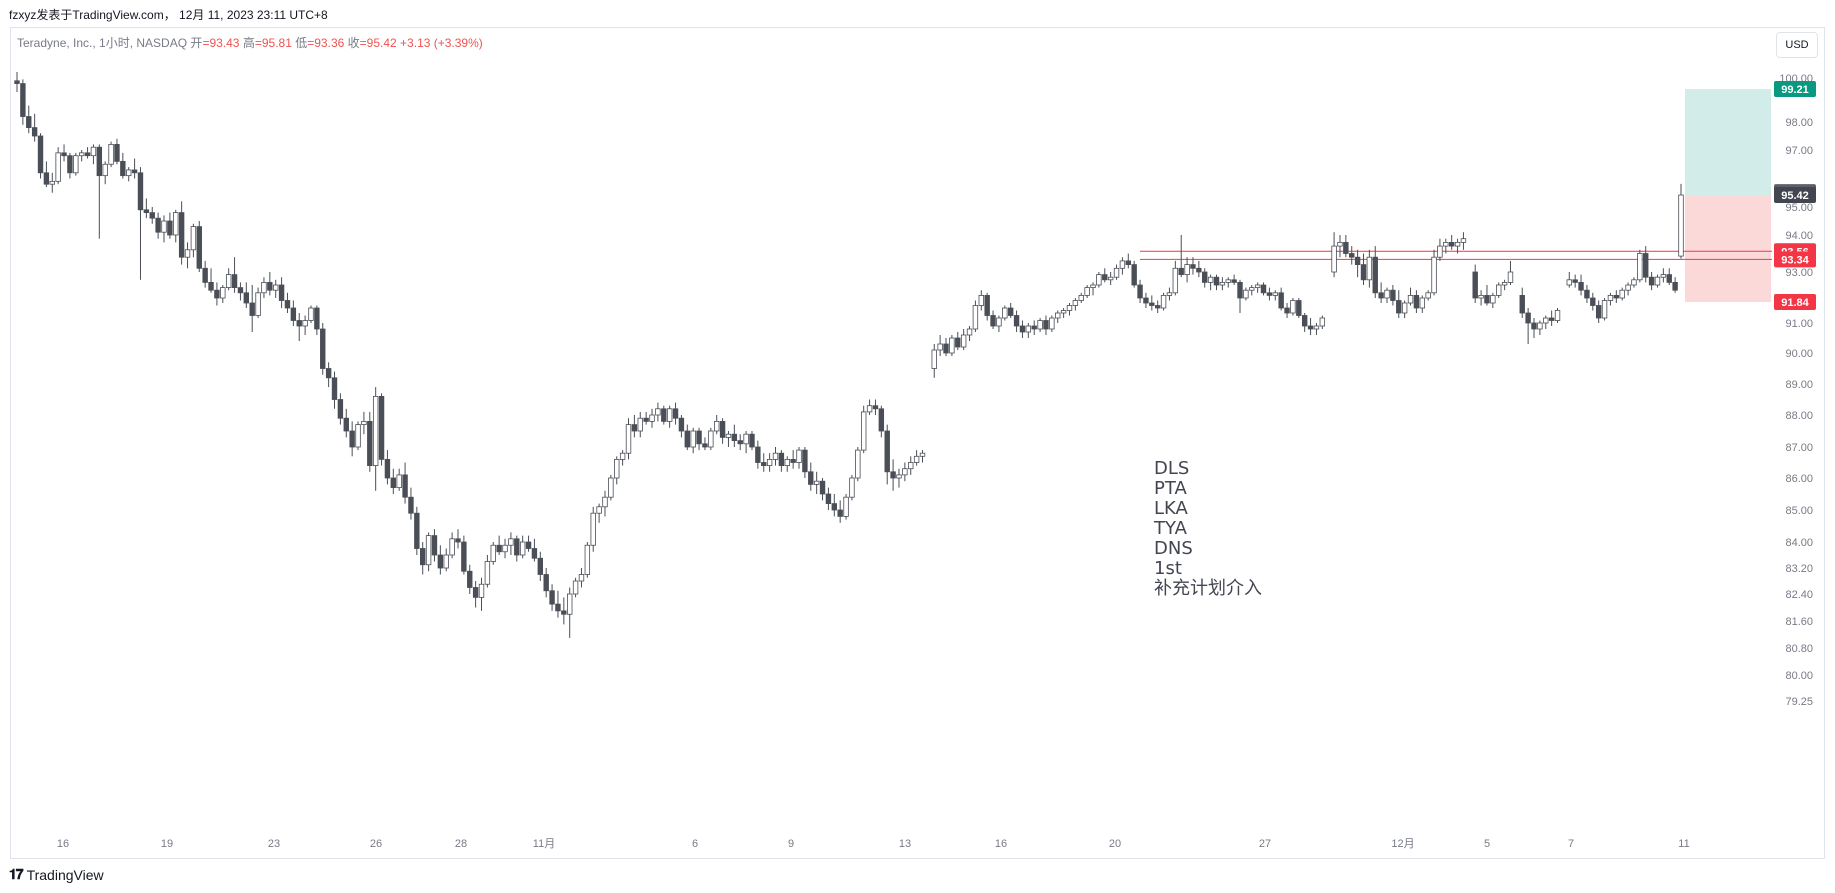 This screenshot has width=1835, height=893. What do you see at coordinates (1795, 196) in the screenshot?
I see `price-tag-label: 95.42` at bounding box center [1795, 196].